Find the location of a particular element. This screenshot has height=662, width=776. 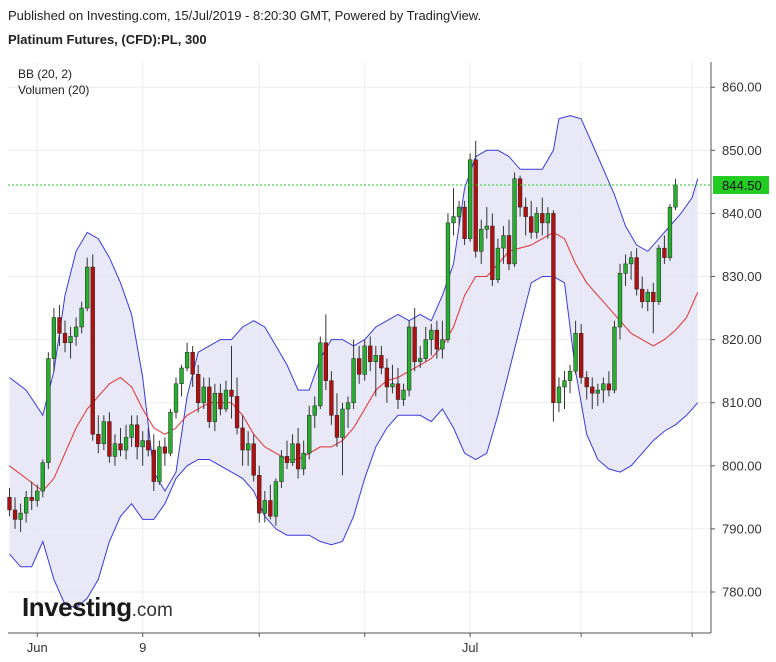

logo-suffix: .com is located at coordinates (152, 610).